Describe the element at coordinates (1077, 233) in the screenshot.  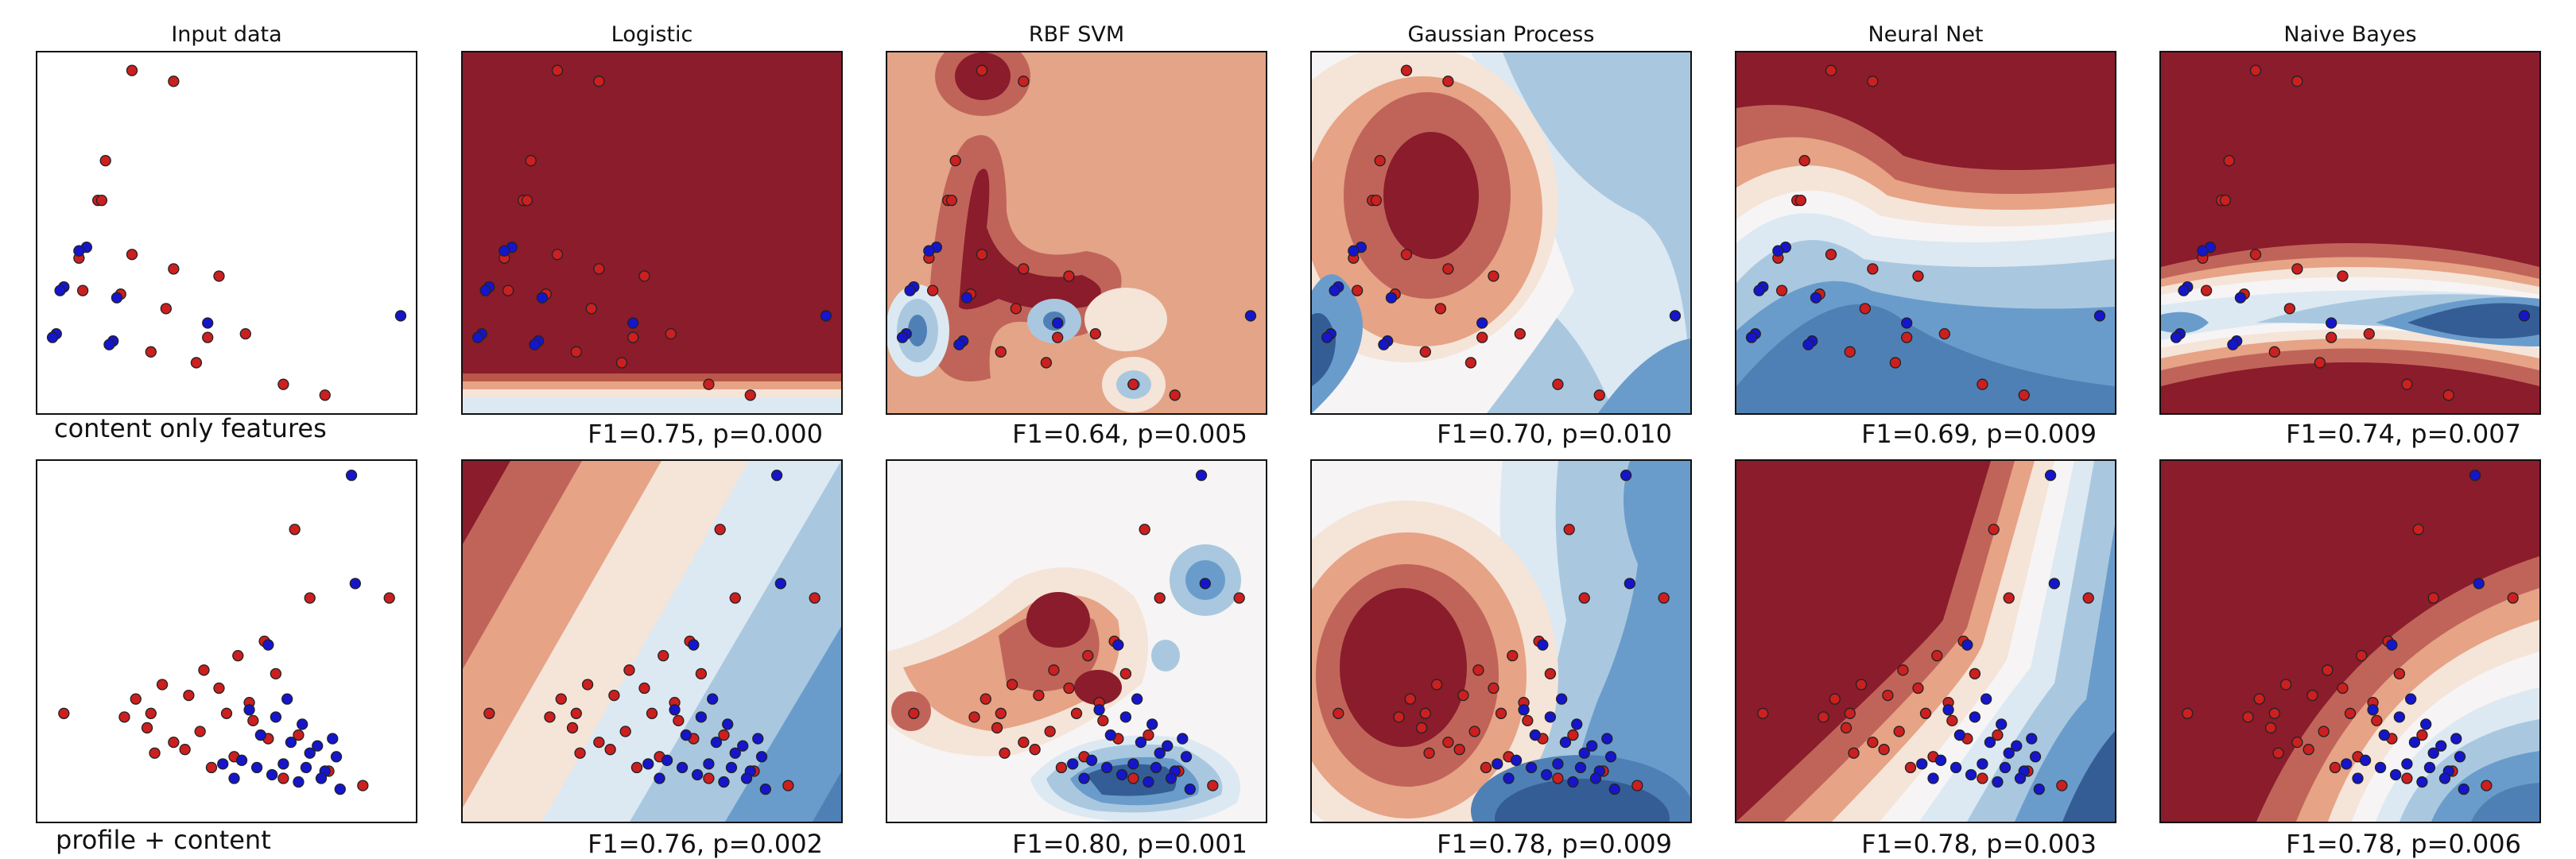
I see `panel-rbf-svm-content` at that location.